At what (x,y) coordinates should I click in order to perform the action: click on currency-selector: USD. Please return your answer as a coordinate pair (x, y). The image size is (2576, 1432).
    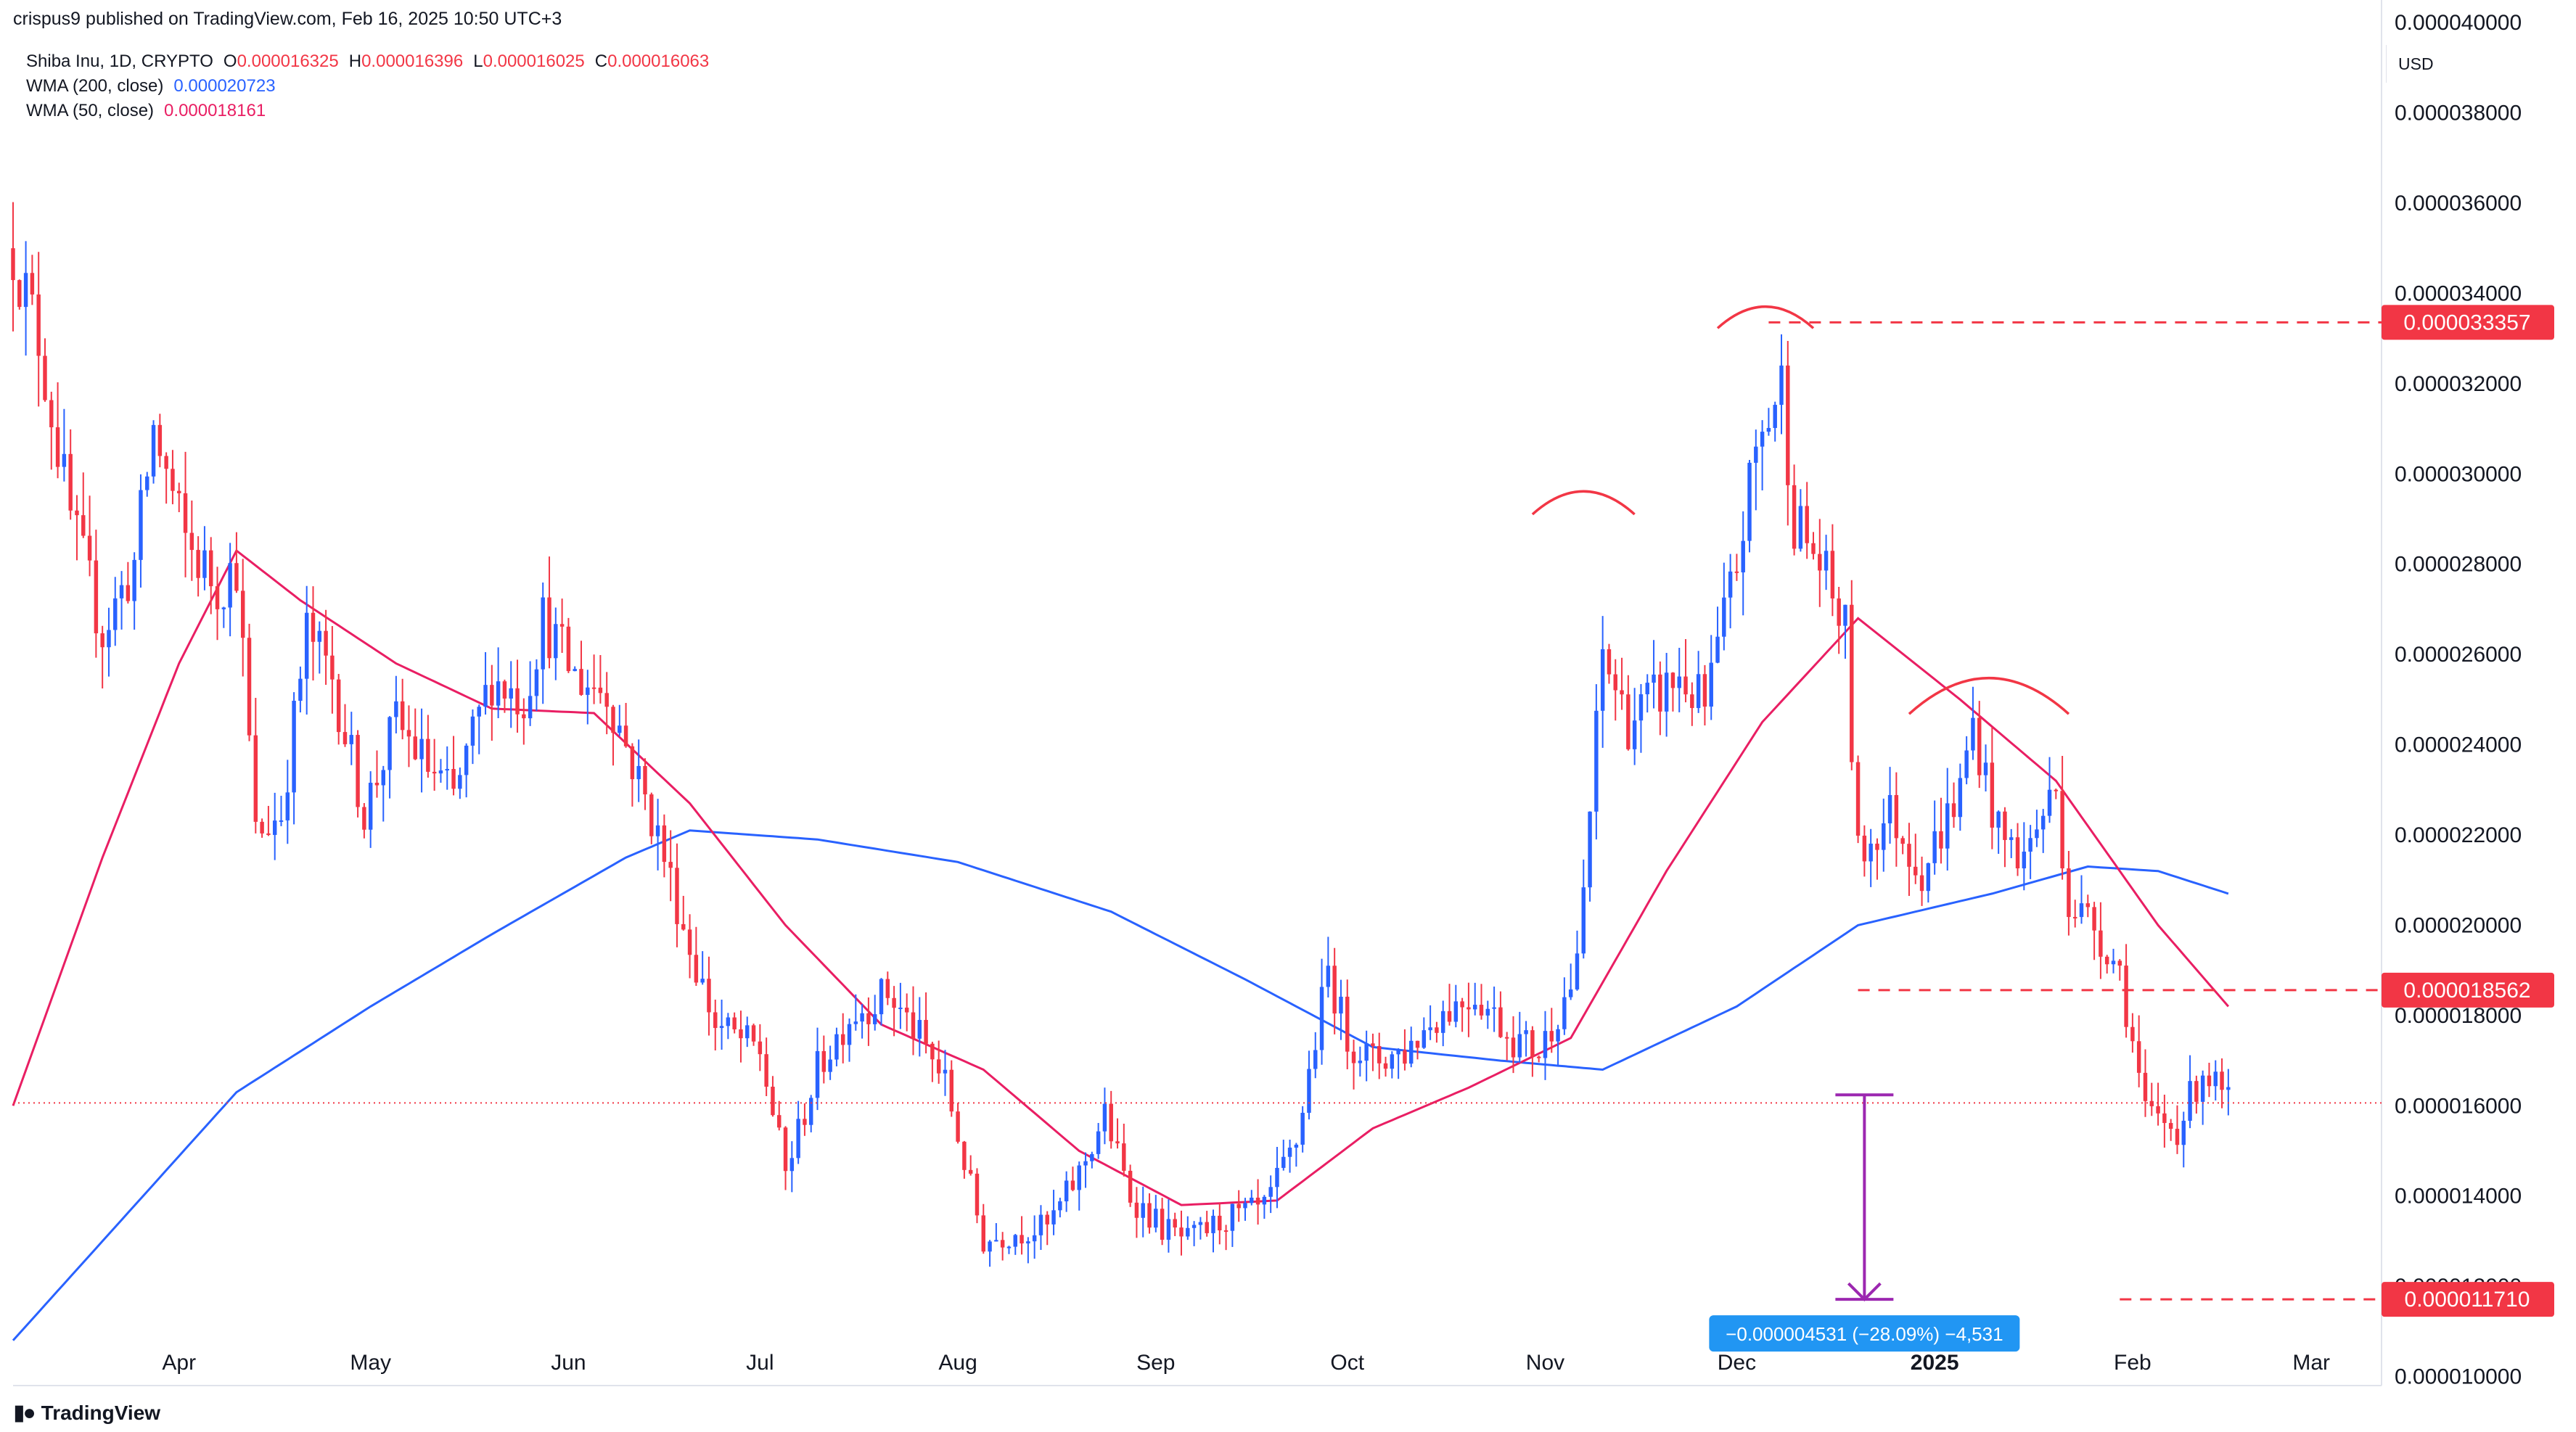
    Looking at the image, I should click on (2477, 64).